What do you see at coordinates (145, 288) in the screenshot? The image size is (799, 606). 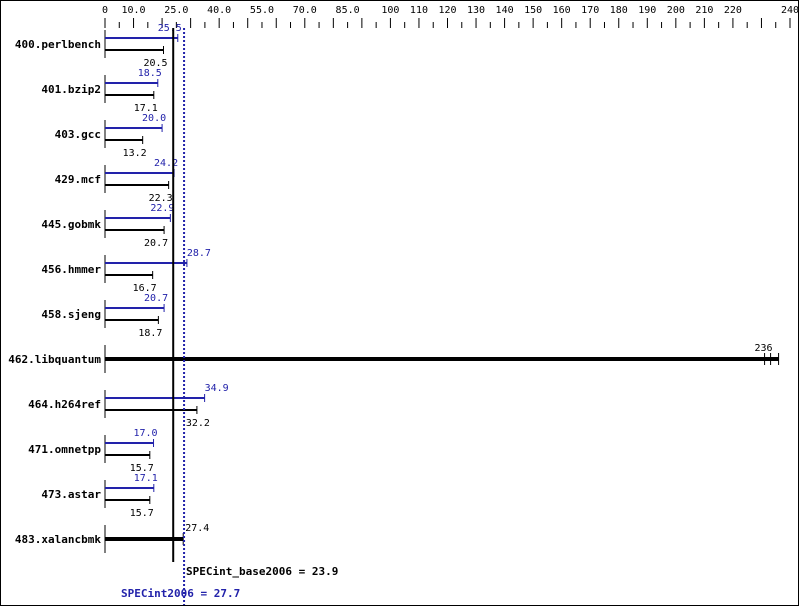 I see `base-value-label: 16.7` at bounding box center [145, 288].